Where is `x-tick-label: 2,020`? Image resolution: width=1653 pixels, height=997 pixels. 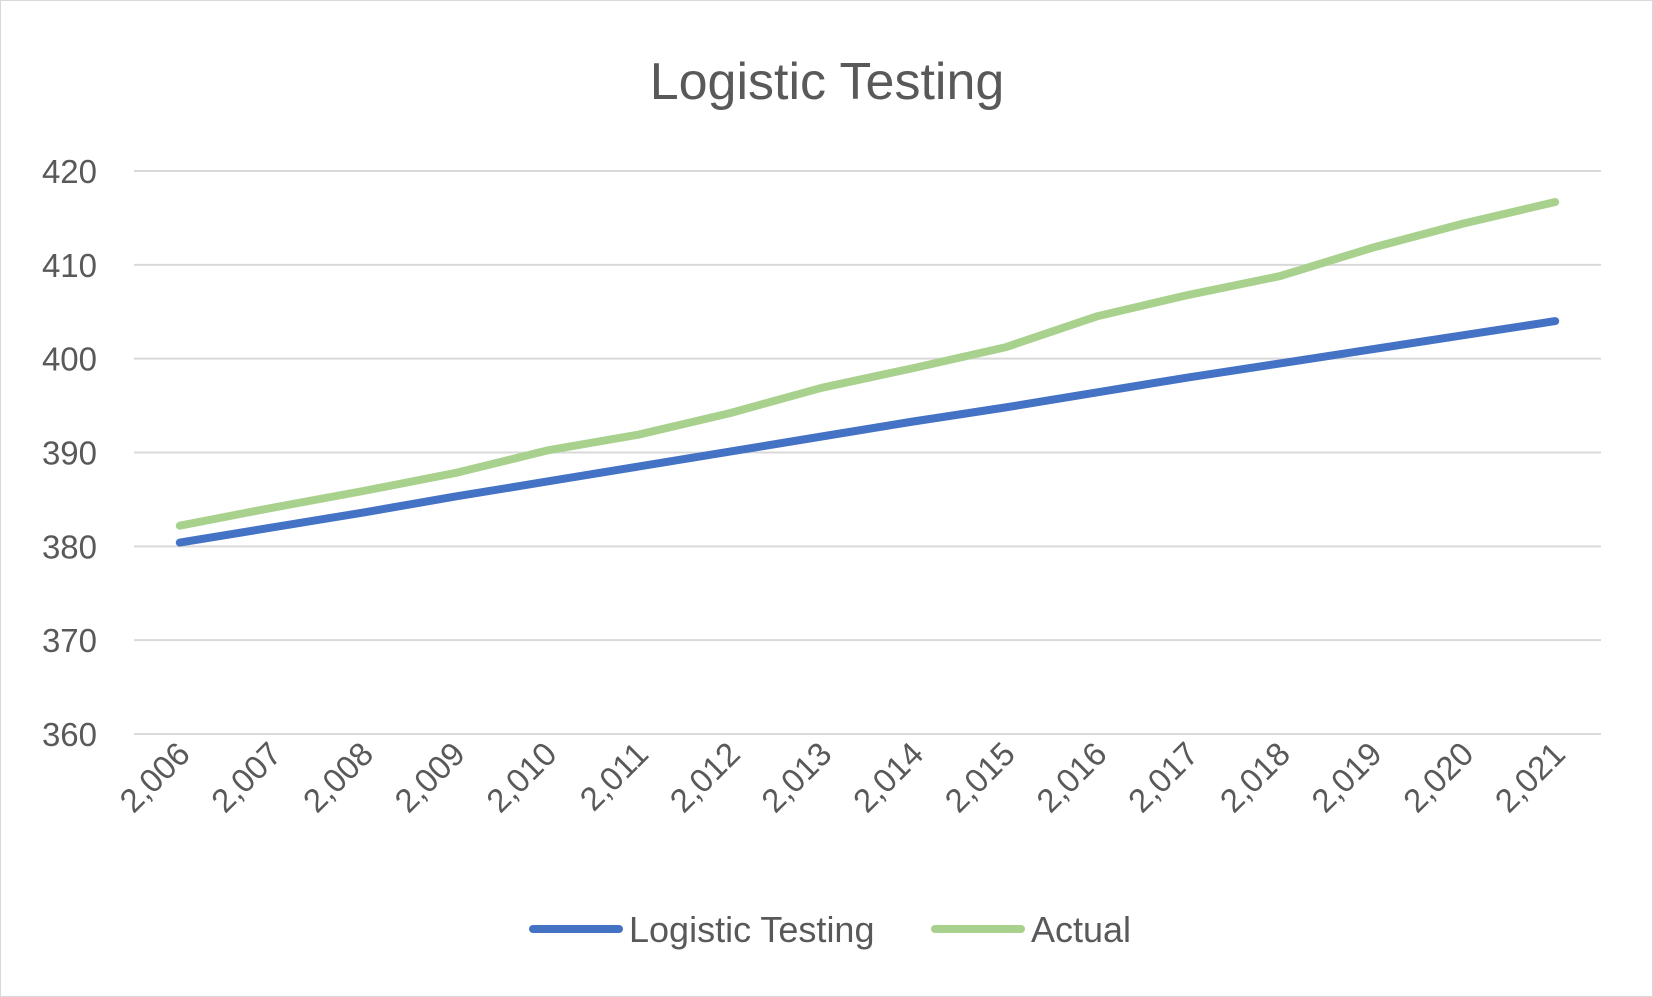 x-tick-label: 2,020 is located at coordinates (1438, 777).